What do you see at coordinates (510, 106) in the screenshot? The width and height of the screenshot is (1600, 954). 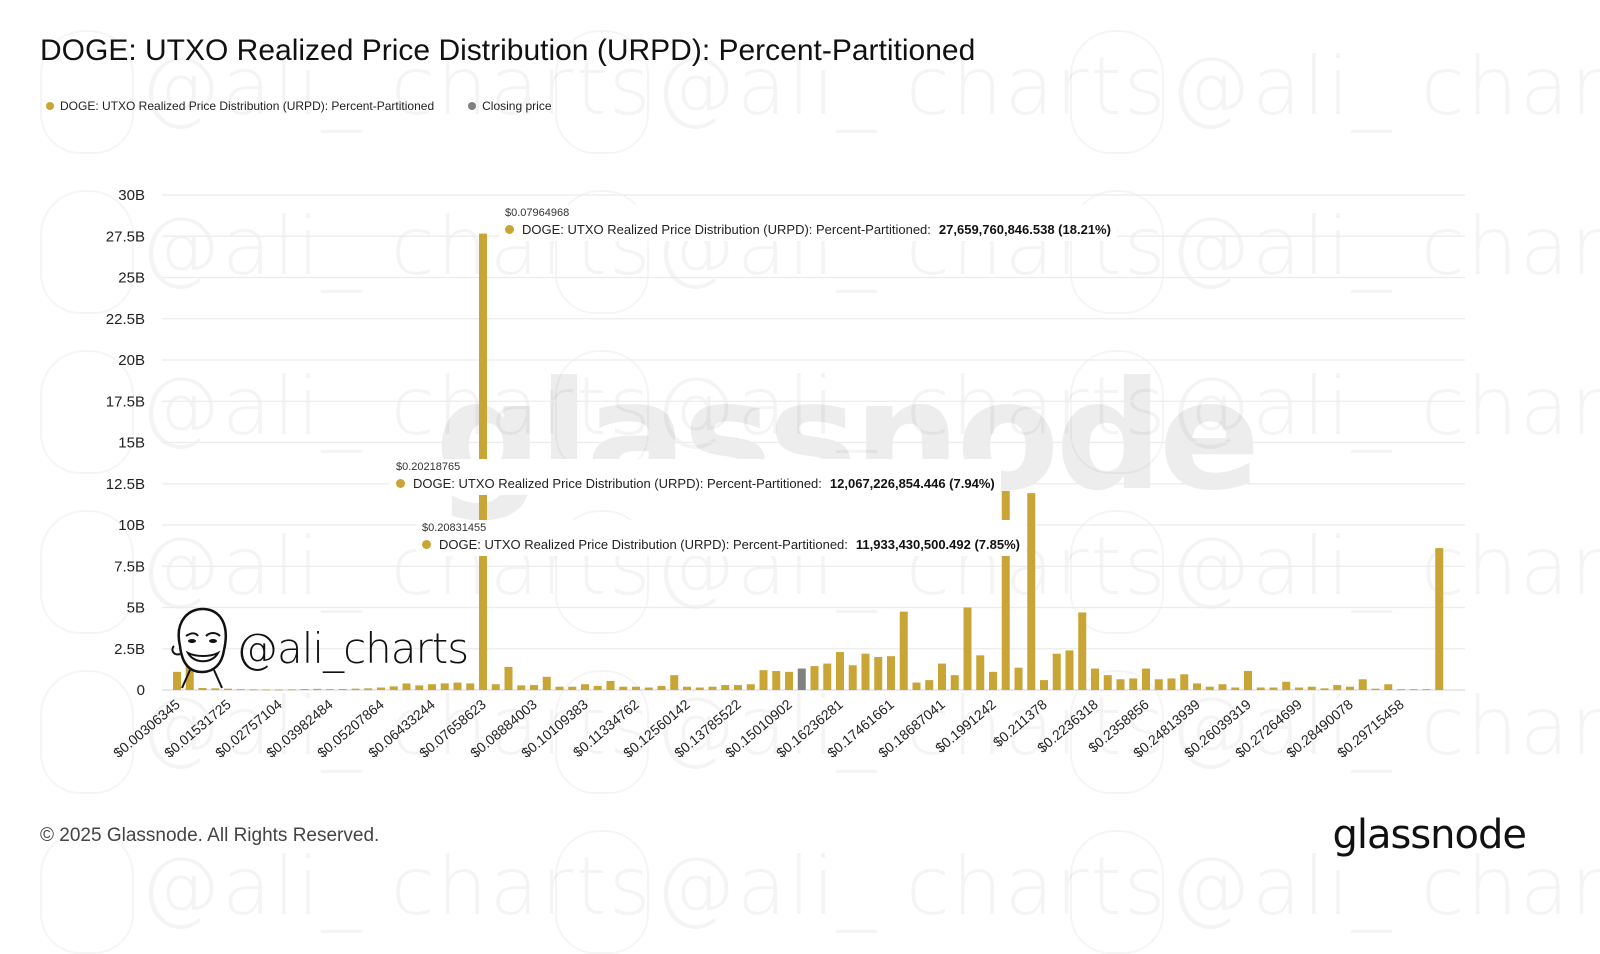 I see `legend-item-closing-price: Closing price` at bounding box center [510, 106].